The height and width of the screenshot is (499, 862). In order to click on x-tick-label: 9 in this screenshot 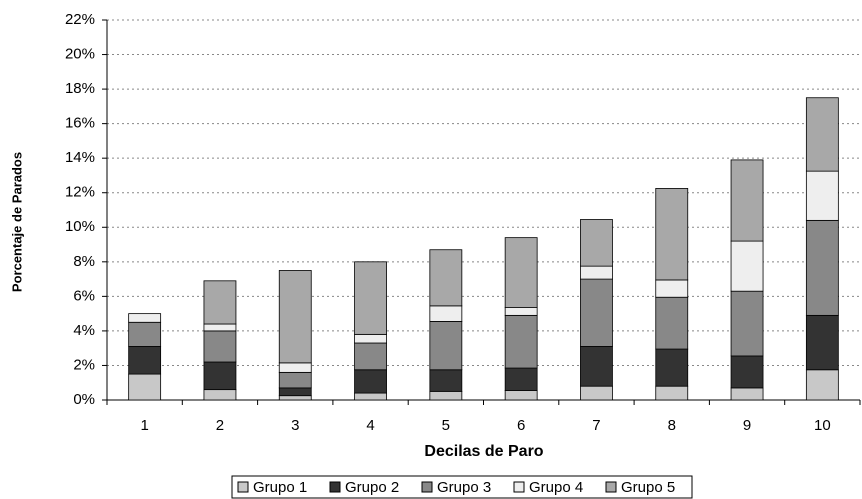, I will do `click(747, 425)`.